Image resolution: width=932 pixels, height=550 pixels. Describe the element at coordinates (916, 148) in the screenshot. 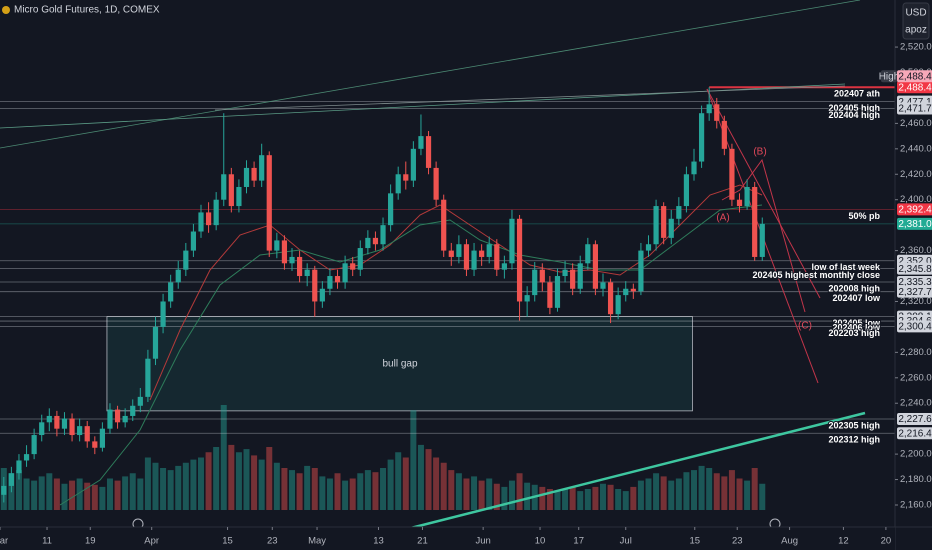

I see `y-tick-label: 2,440.0` at that location.